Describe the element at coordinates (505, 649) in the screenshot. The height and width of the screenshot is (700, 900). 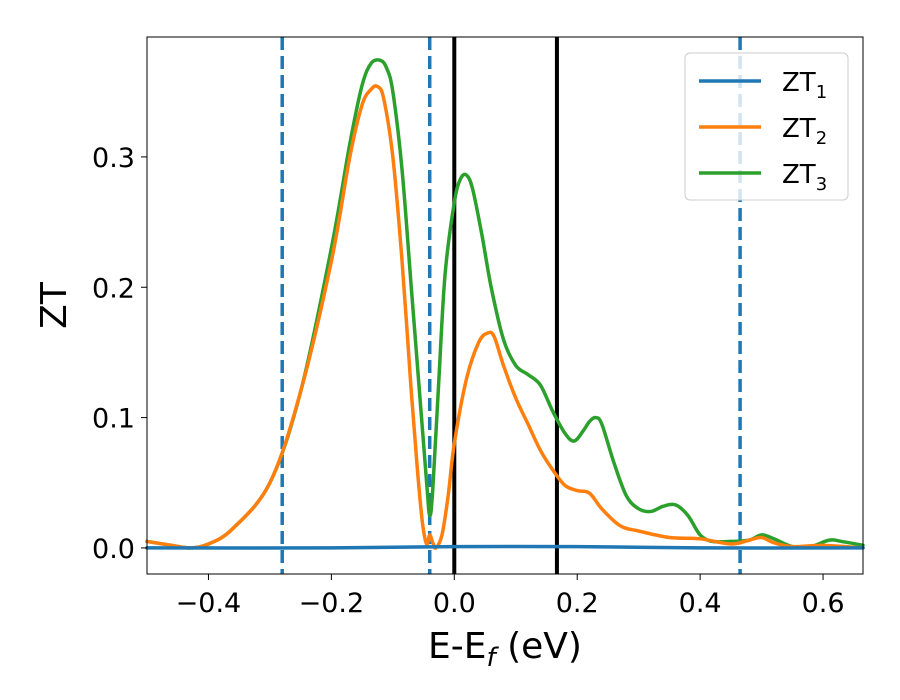
I see `x-axis-label: E-Ef (eV)` at that location.